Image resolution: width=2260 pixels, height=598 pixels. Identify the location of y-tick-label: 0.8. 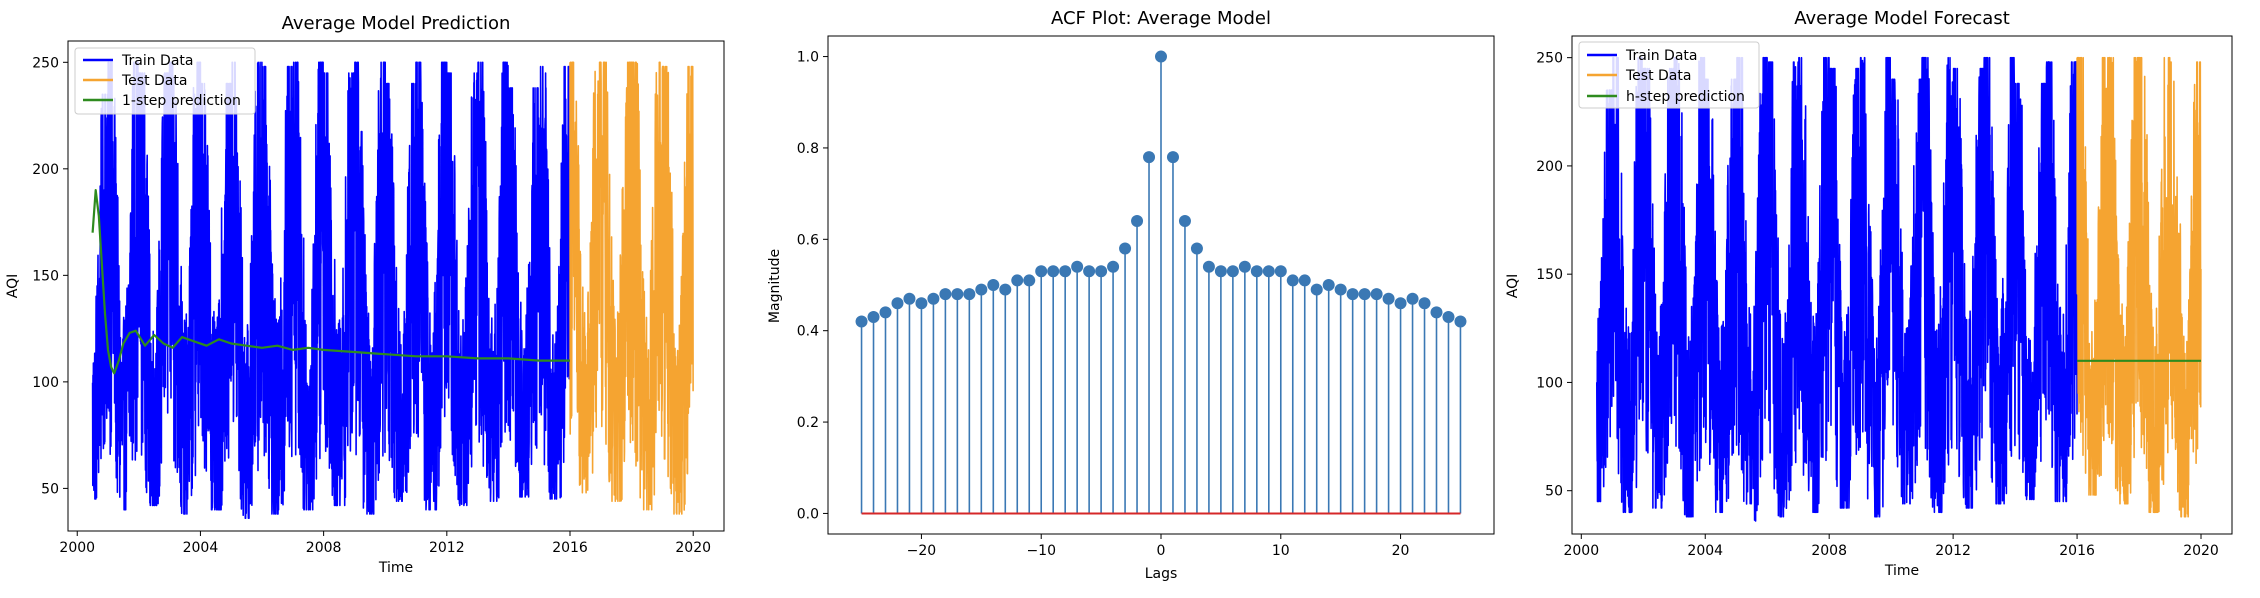
(808, 149).